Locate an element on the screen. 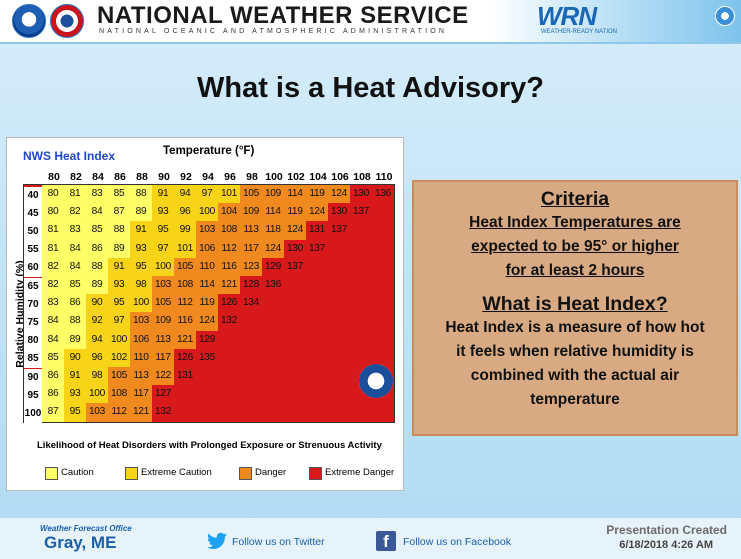 Image resolution: width=741 pixels, height=559 pixels. noaa-logo-icon is located at coordinates (29, 21).